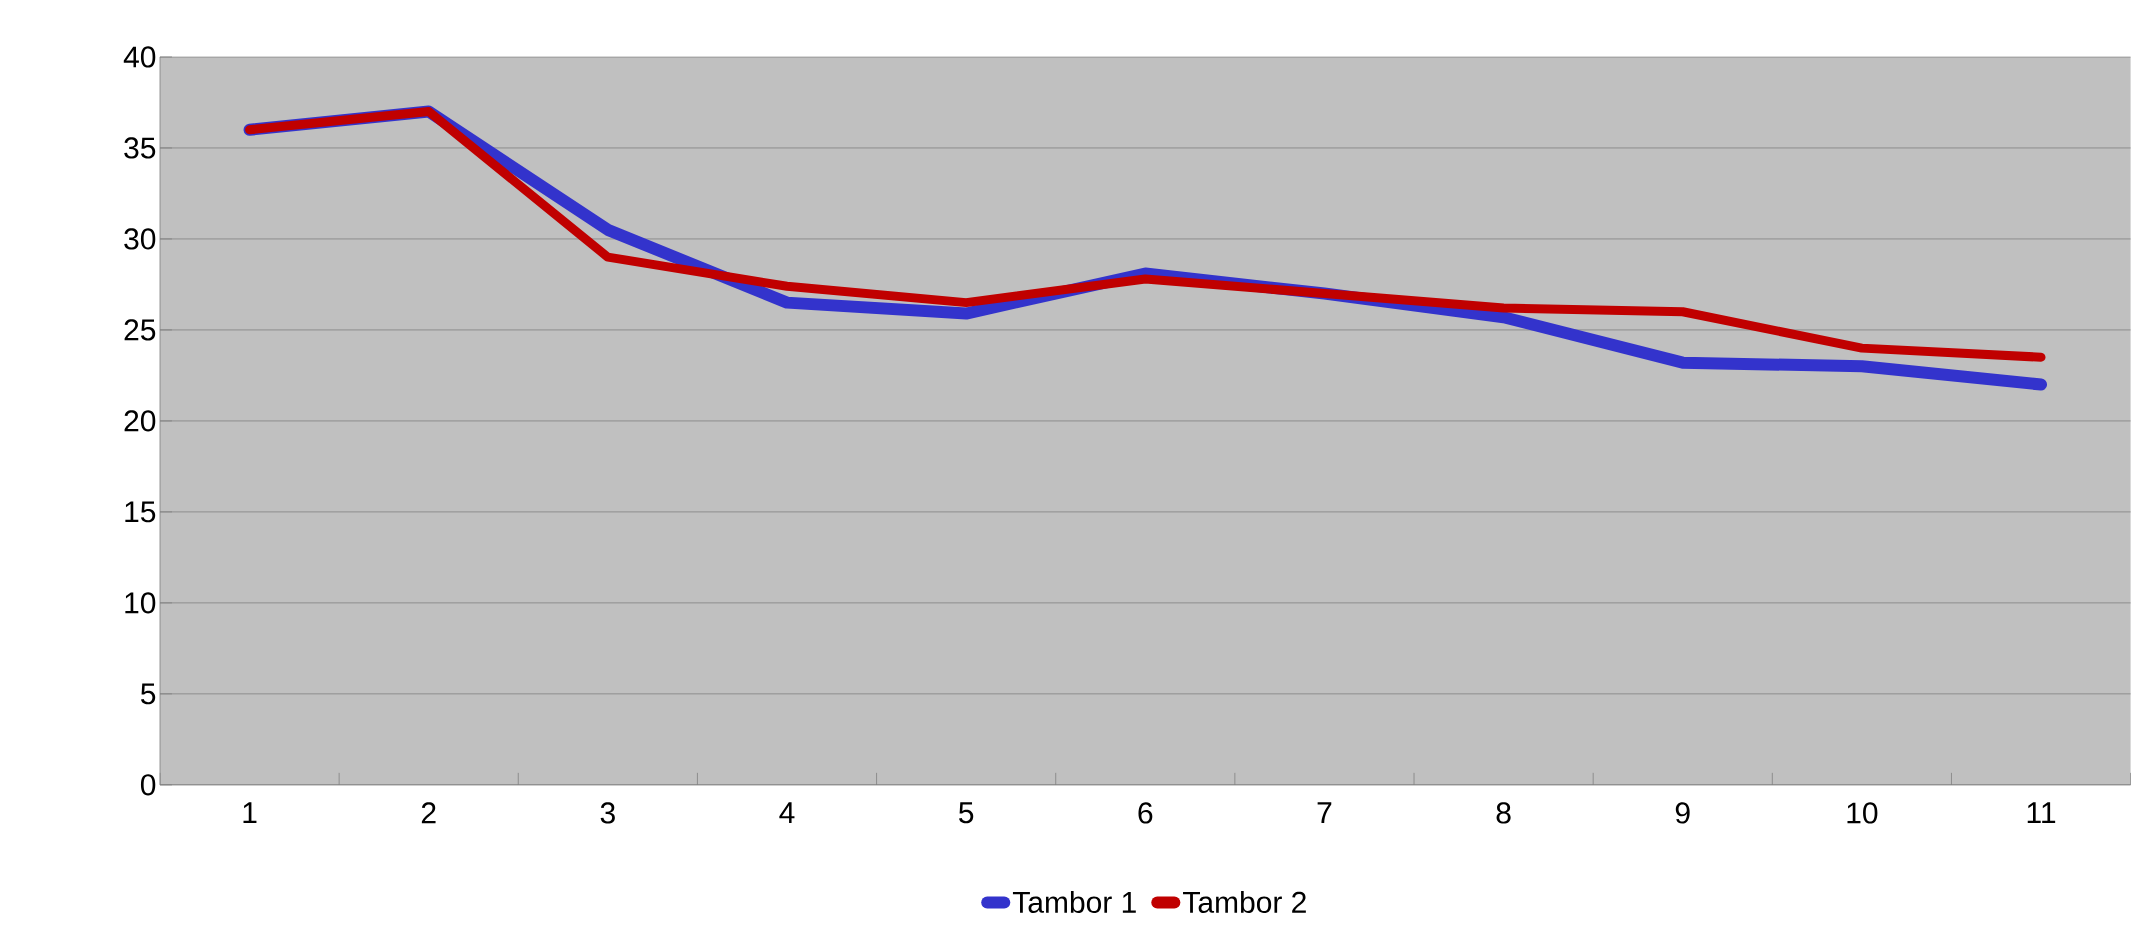 This screenshot has width=2131, height=937. Describe the element at coordinates (1145, 813) in the screenshot. I see `x-tick-label: 6` at that location.